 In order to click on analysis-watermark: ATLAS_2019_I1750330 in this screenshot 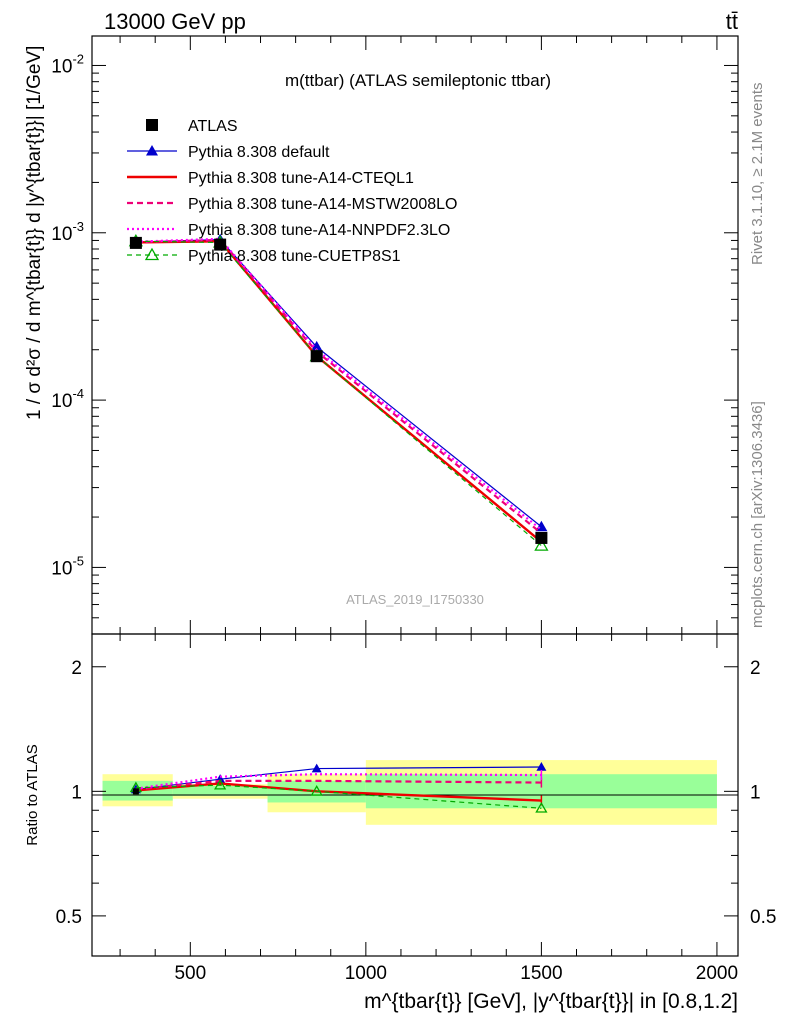, I will do `click(415, 599)`.